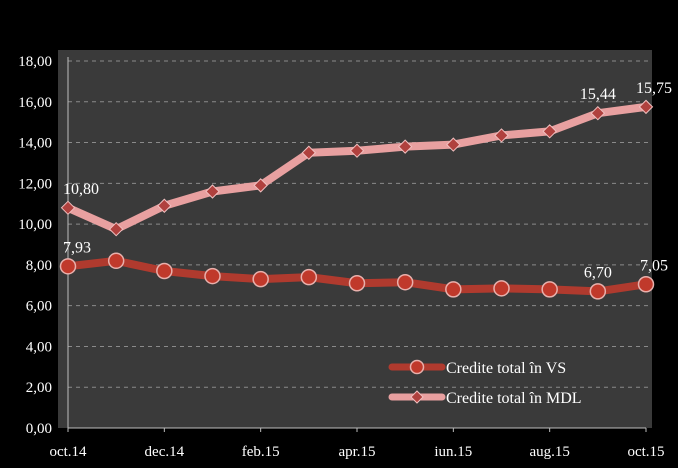 The width and height of the screenshot is (678, 468). I want to click on y-tick-label: 0,00, so click(39, 429).